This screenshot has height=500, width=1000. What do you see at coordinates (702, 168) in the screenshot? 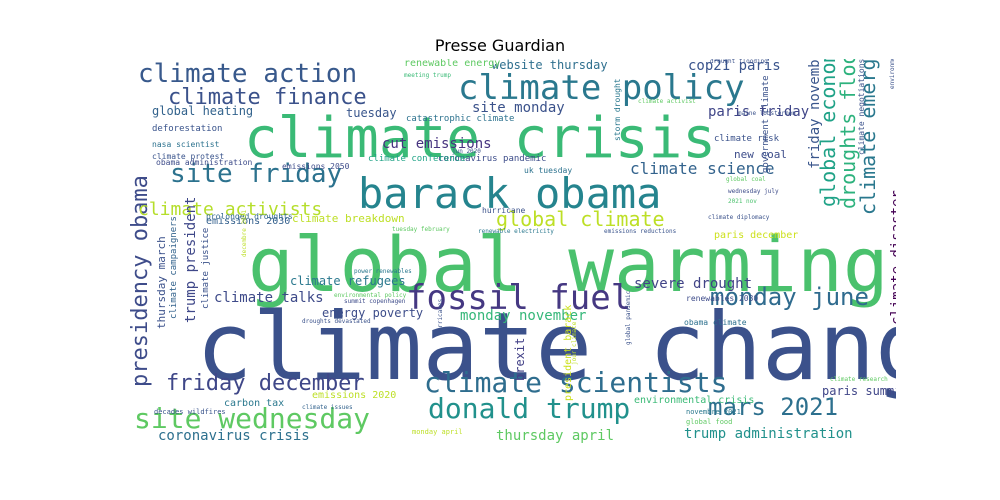
I see `word-climate-science: climate science` at bounding box center [702, 168].